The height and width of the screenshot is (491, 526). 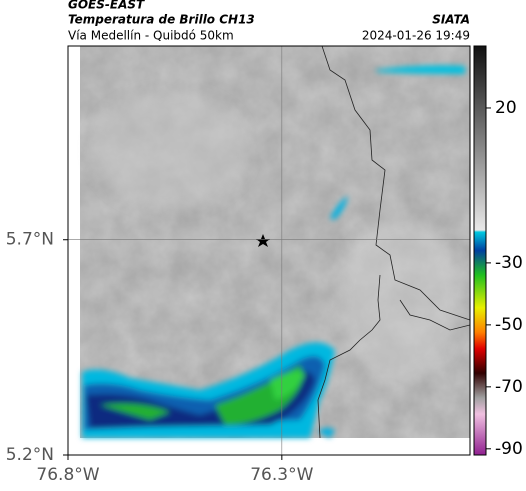 I want to click on colorbar-tick-label: 20, so click(x=506, y=108).